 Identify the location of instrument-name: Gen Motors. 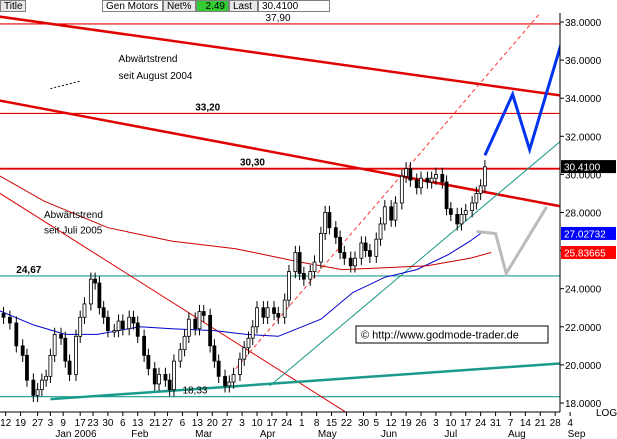
(132, 6).